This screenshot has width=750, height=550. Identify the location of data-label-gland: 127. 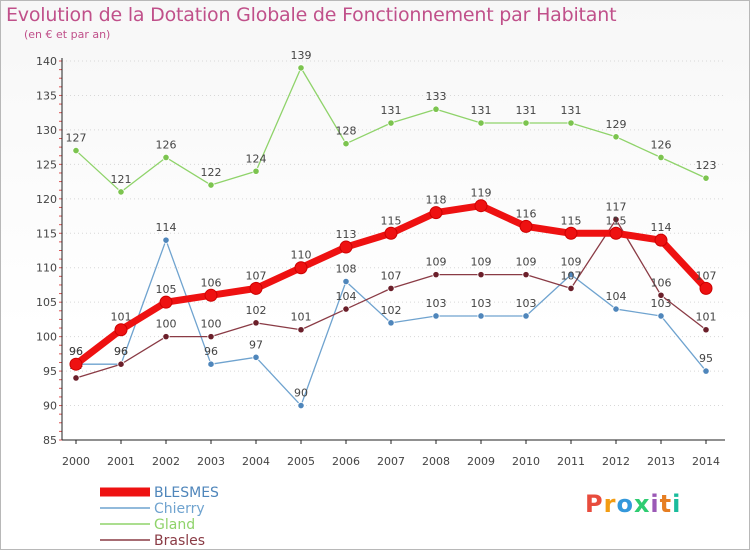
(76, 138).